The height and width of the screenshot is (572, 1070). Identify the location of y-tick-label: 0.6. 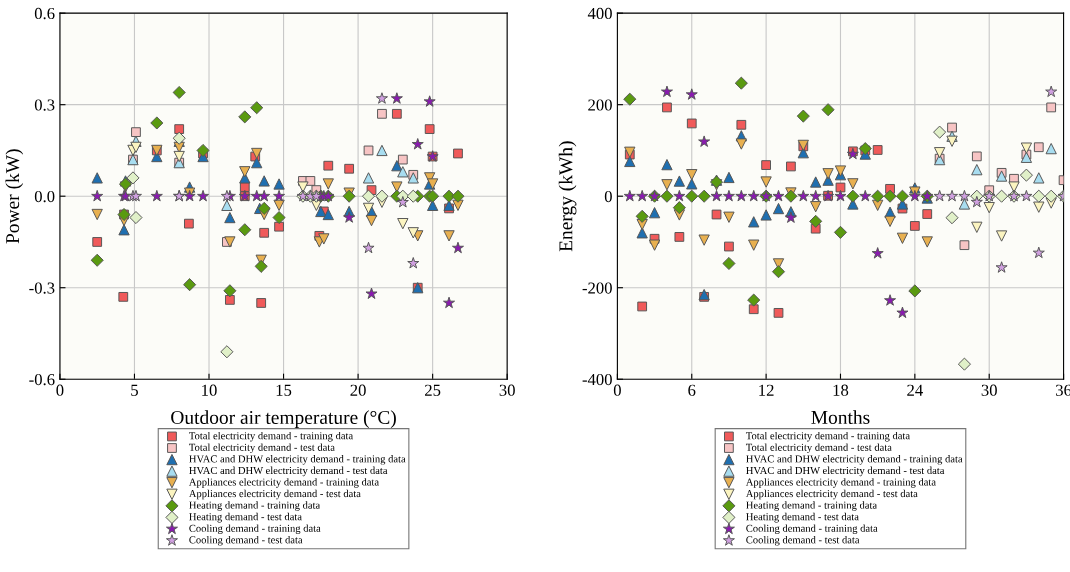
(44, 13).